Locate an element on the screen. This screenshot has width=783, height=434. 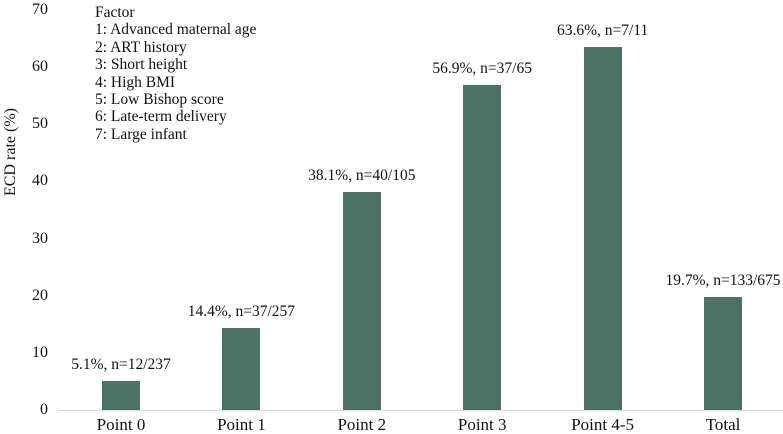
y-tick-label: 70 is located at coordinates (40, 9).